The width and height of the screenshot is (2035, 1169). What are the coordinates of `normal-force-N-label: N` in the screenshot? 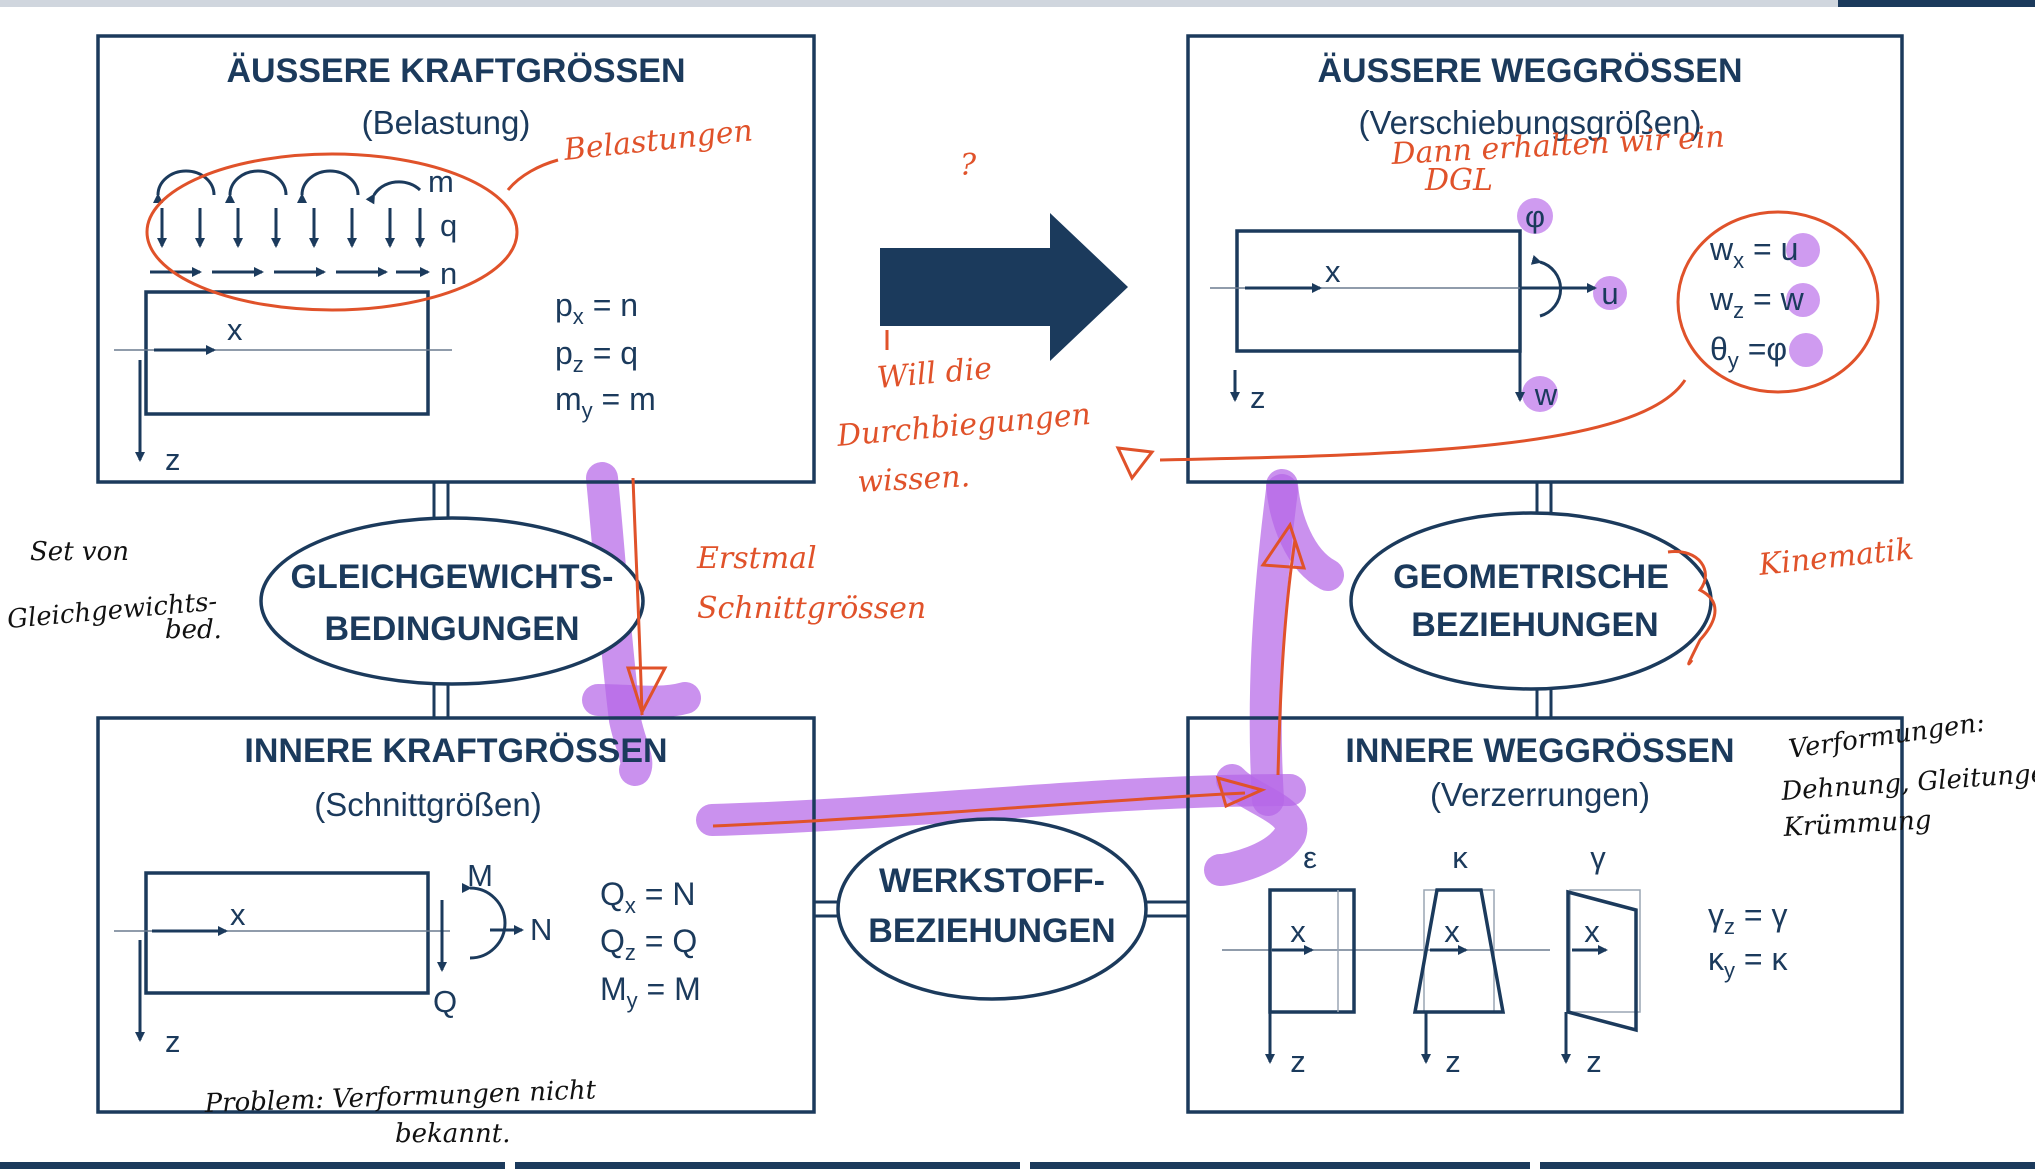 It's located at (541, 929).